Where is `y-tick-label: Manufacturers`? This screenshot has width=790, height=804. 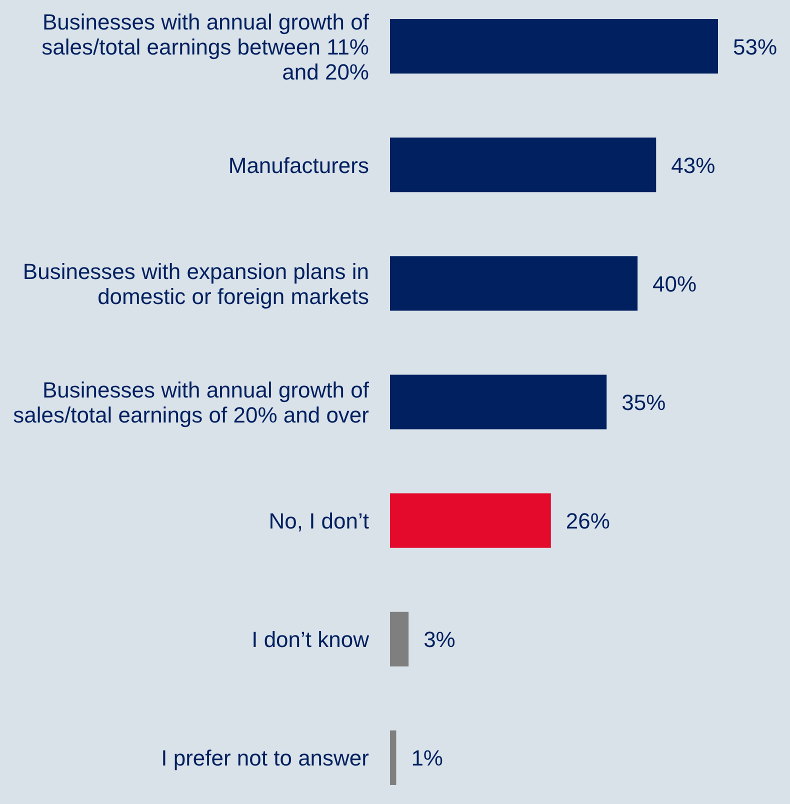
y-tick-label: Manufacturers is located at coordinates (298, 165).